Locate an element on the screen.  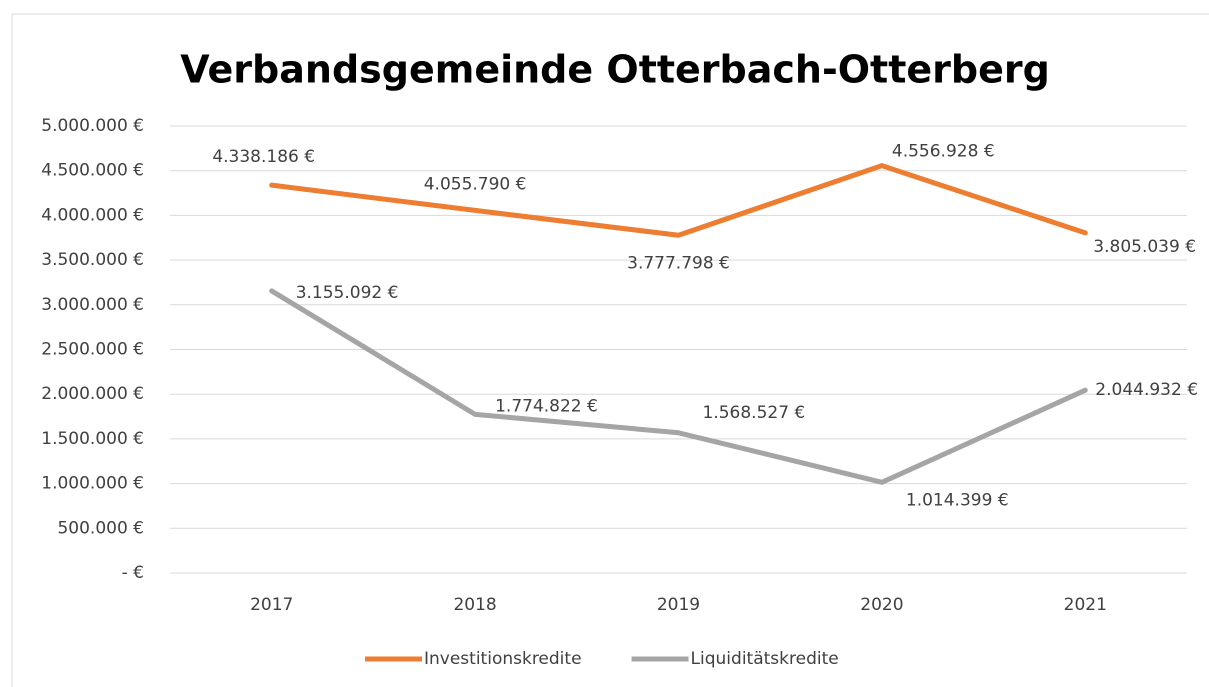
data-label: 3.155.092 € is located at coordinates (347, 293).